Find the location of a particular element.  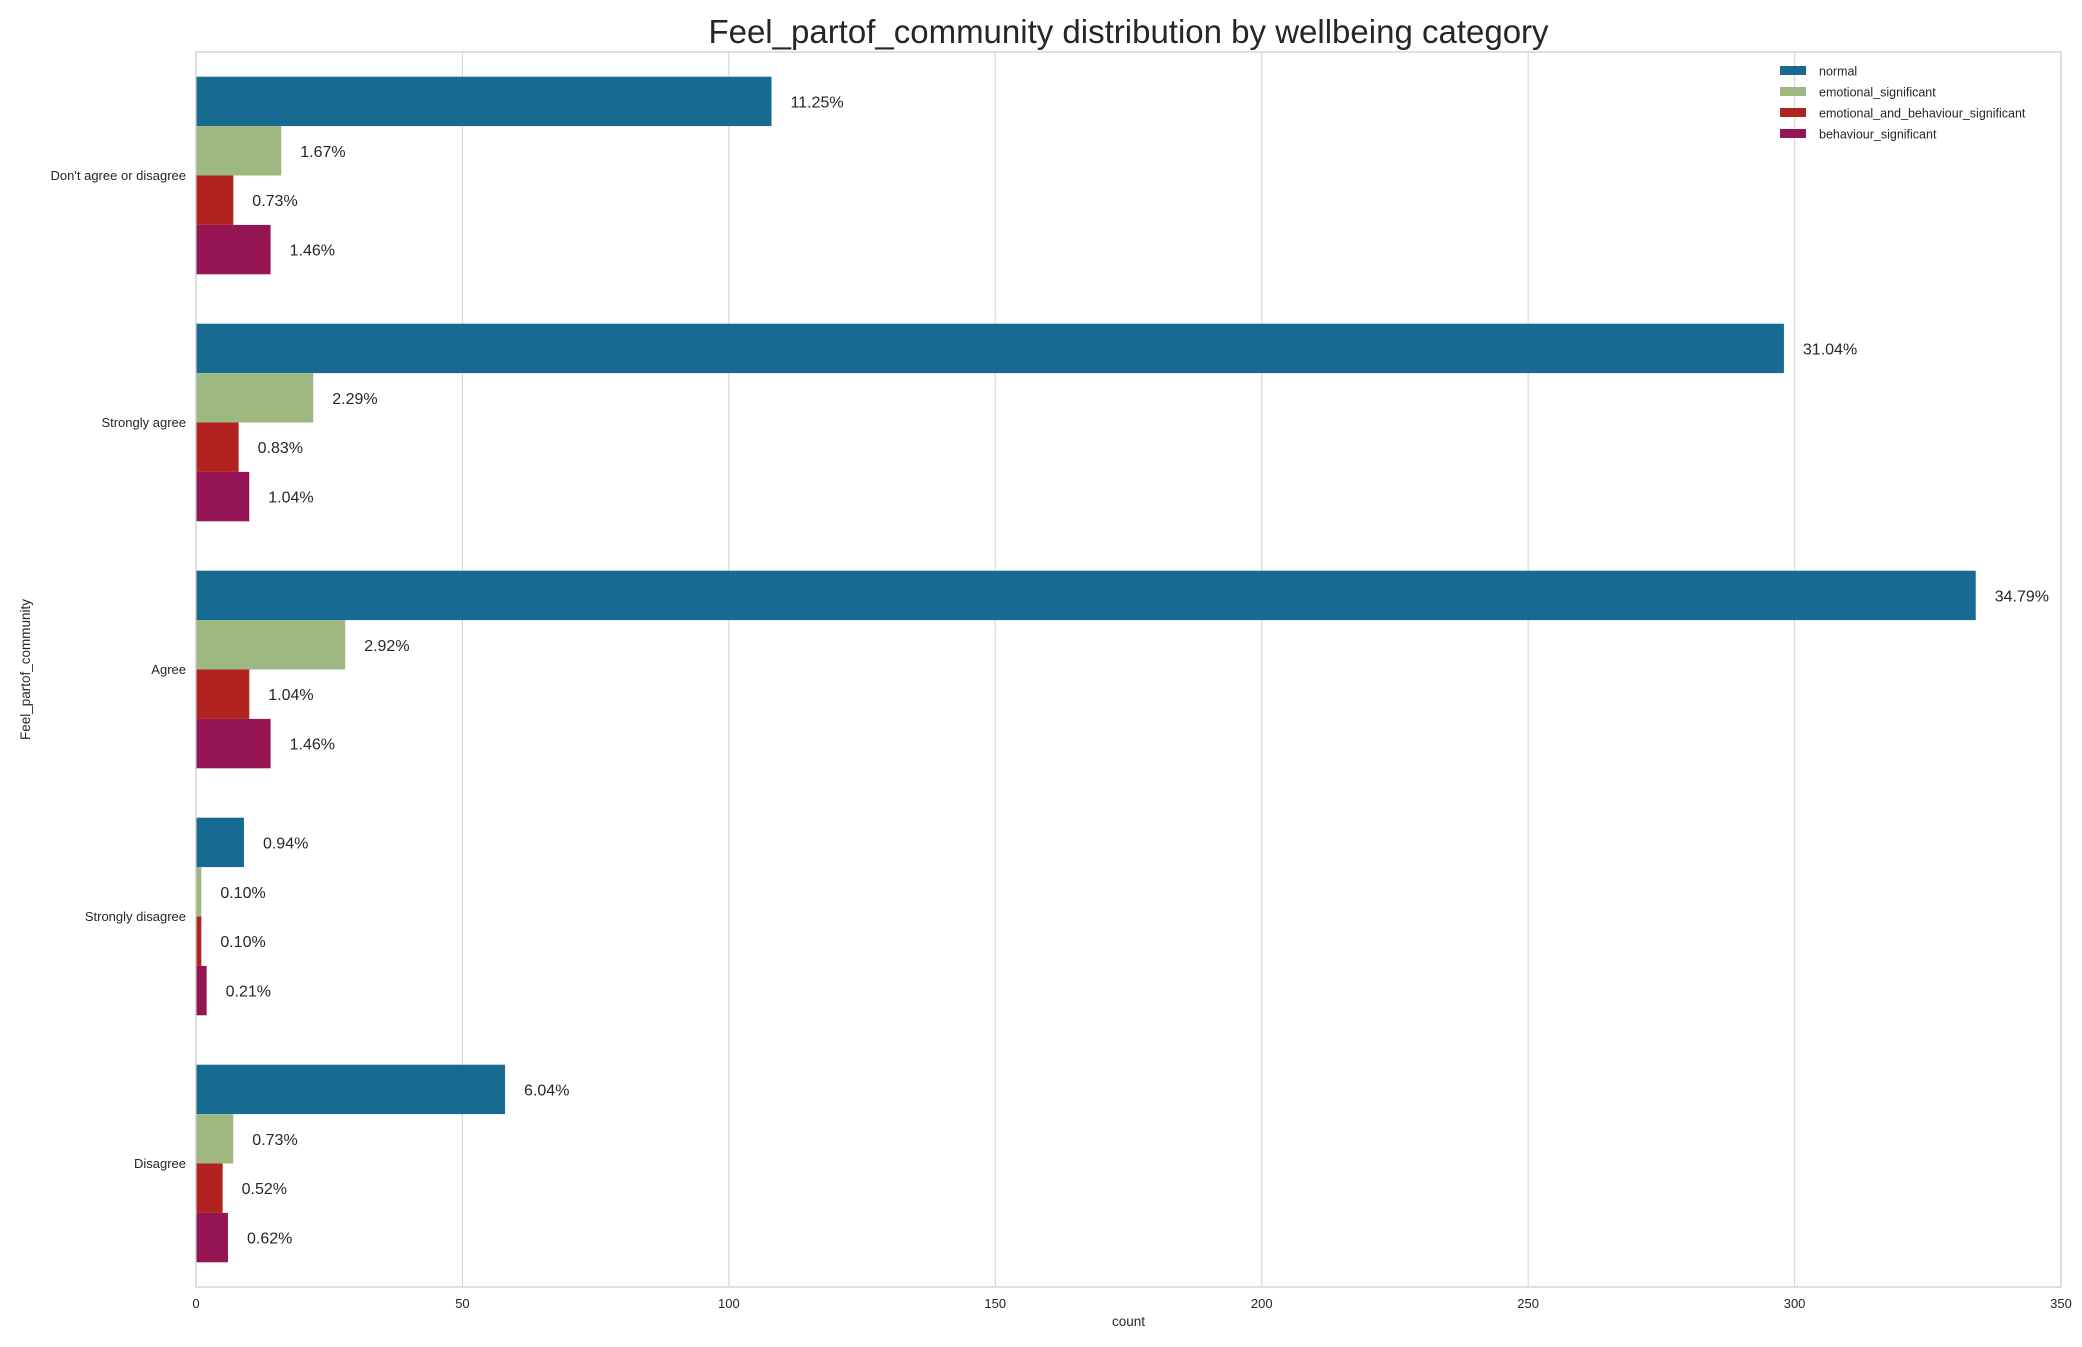

x-tick-label: 200 is located at coordinates (1262, 1303).